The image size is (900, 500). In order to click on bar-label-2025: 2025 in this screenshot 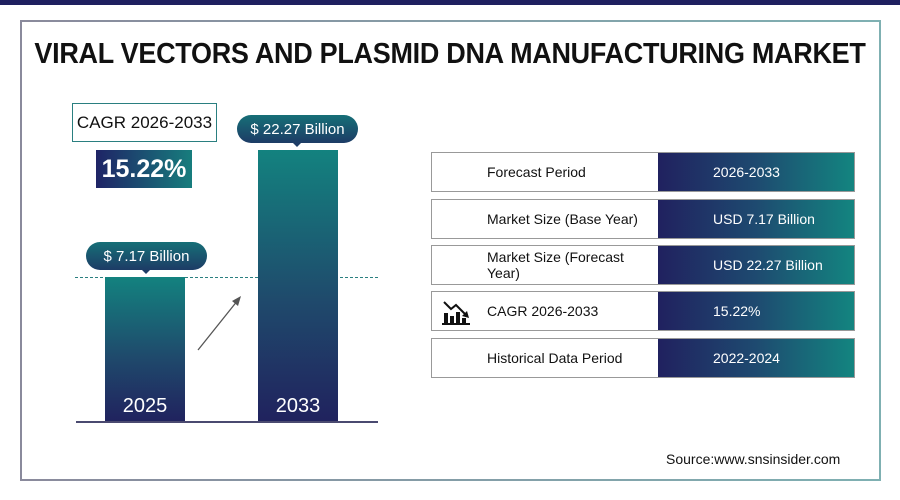, I will do `click(145, 406)`.